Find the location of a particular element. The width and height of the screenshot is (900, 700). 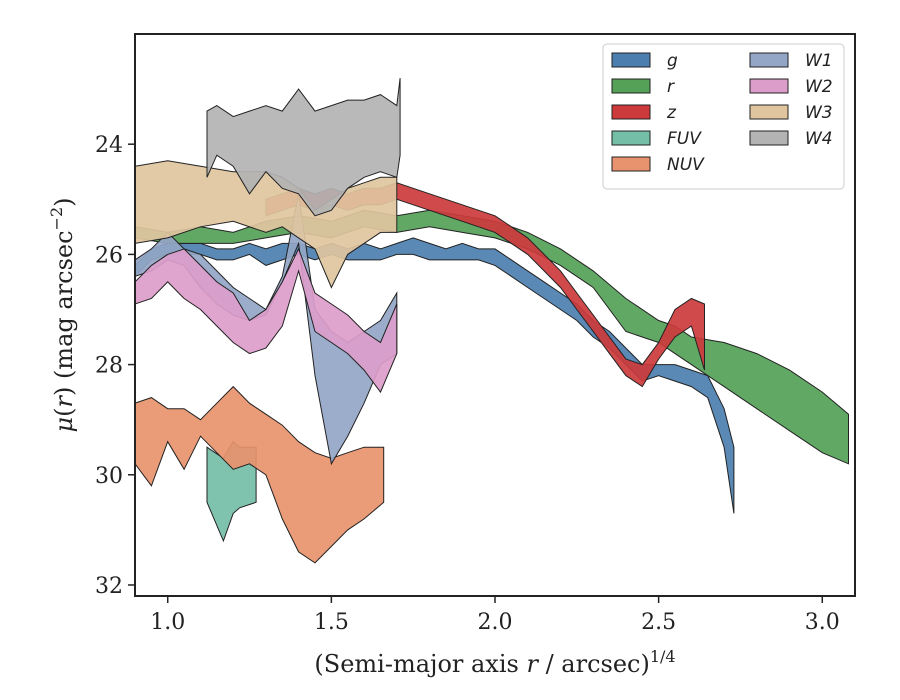

x-tick-label: 1.5 is located at coordinates (331, 622).